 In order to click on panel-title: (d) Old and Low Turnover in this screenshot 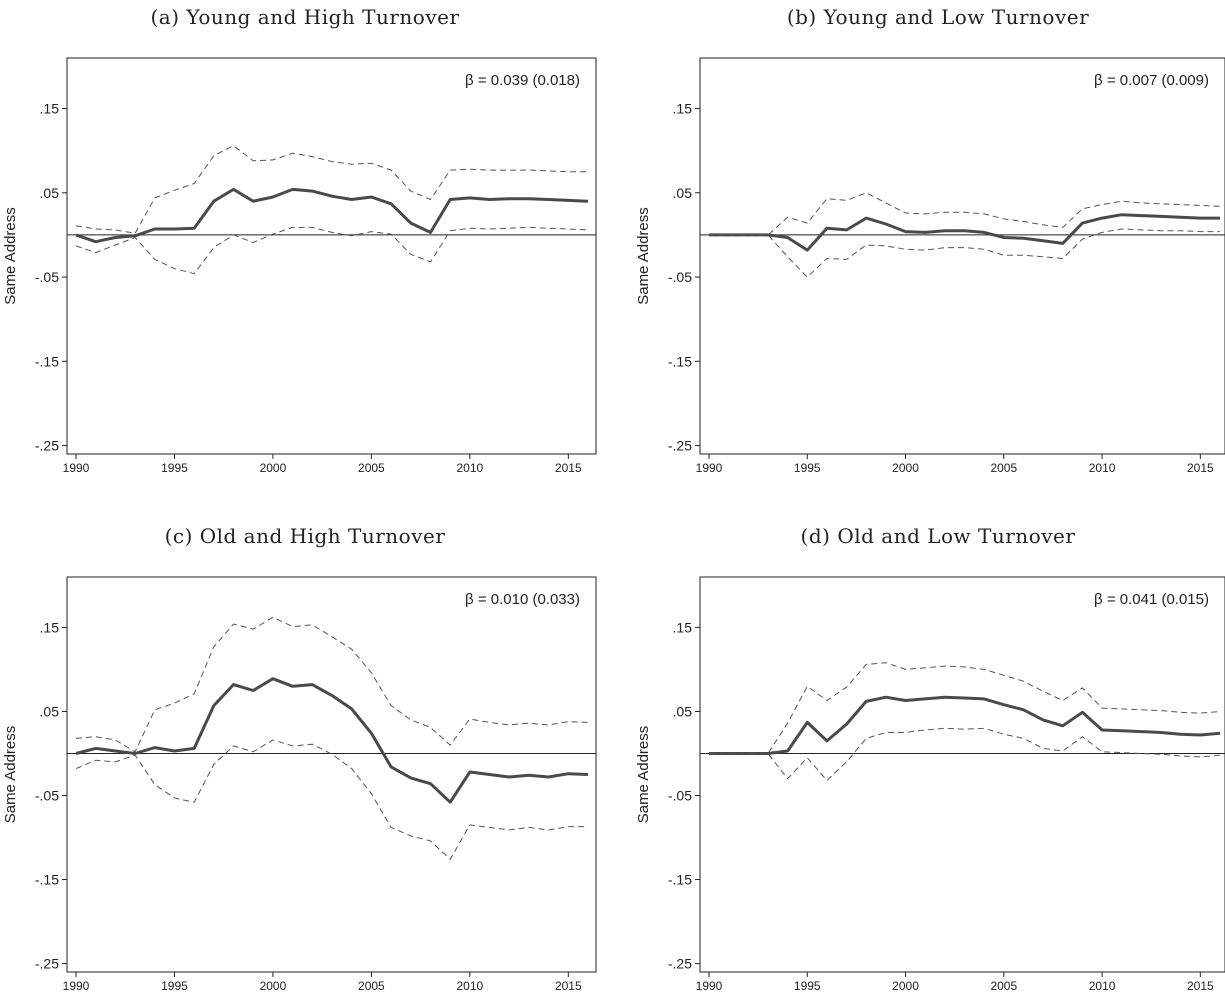, I will do `click(938, 536)`.